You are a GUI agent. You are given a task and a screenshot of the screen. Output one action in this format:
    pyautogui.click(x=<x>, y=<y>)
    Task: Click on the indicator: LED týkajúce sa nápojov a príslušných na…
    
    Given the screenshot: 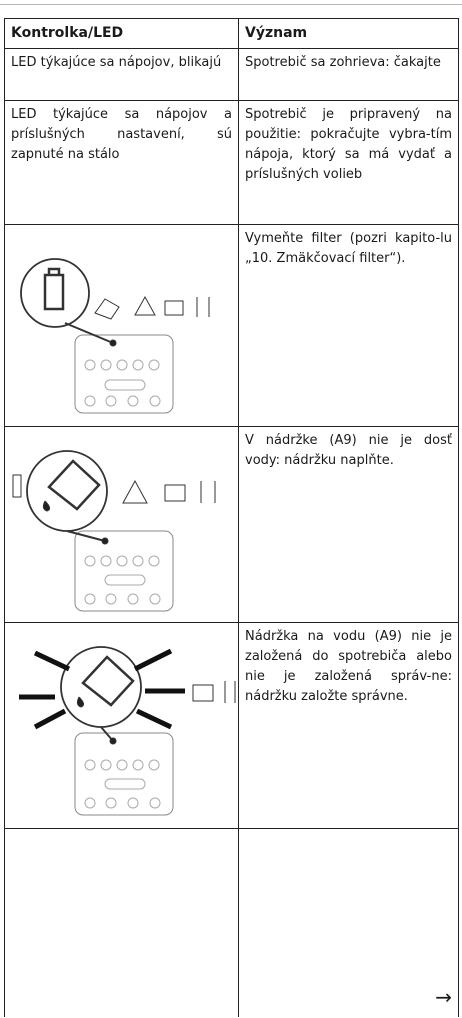 What is the action you would take?
    pyautogui.click(x=121, y=162)
    